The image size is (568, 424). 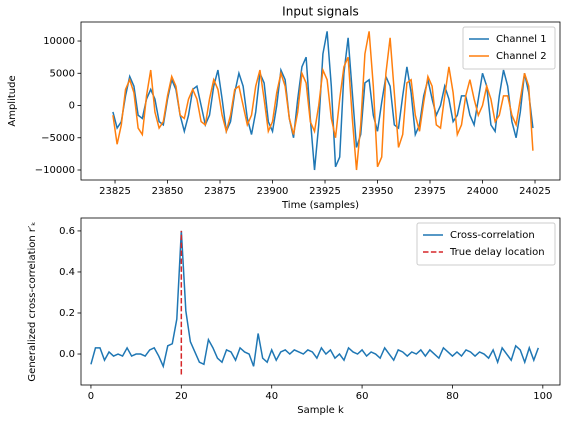 What do you see at coordinates (91, 396) in the screenshot?
I see `x-tick-label: 0` at bounding box center [91, 396].